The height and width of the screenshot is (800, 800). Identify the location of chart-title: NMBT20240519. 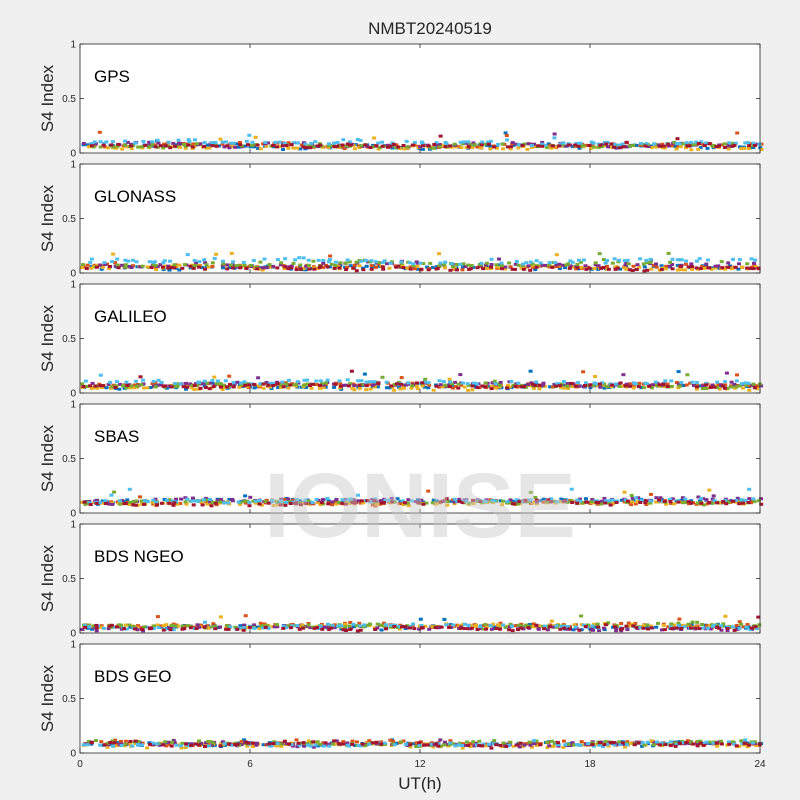
(430, 28).